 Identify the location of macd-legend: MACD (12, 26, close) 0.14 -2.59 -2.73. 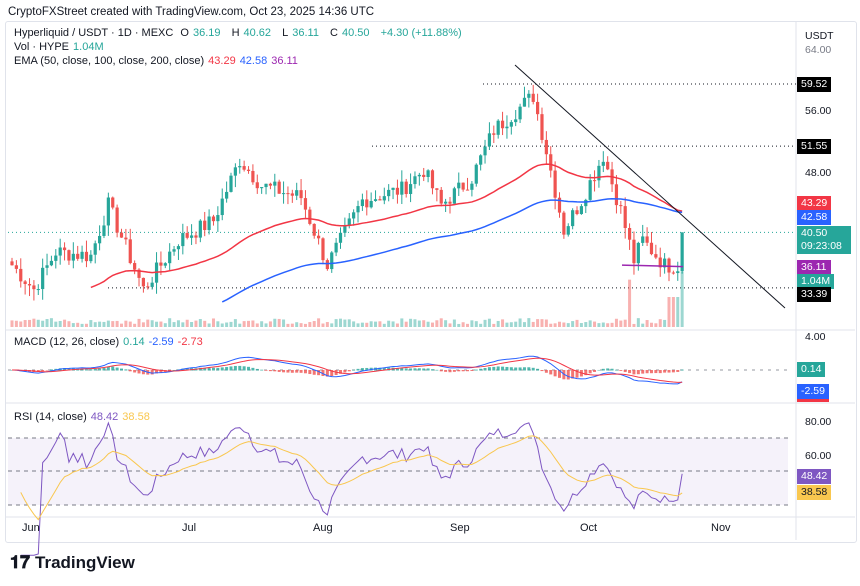
(110, 342).